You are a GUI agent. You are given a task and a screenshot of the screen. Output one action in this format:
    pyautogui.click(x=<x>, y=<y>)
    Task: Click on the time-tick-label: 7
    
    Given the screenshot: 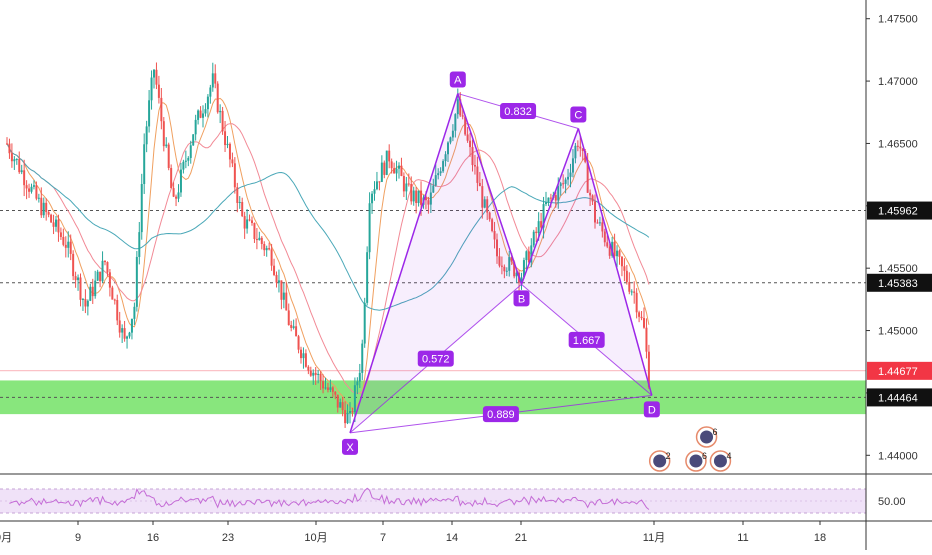 What is the action you would take?
    pyautogui.click(x=383, y=538)
    